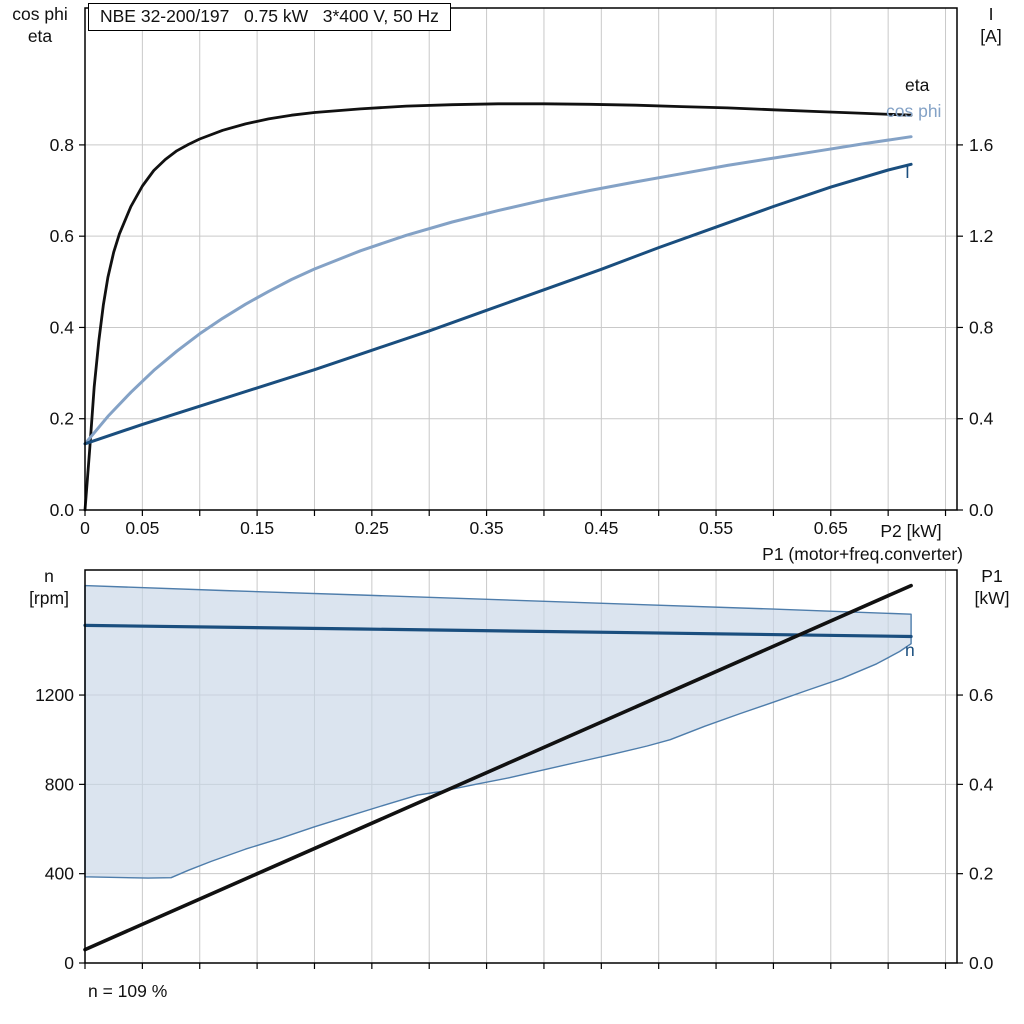  I want to click on y-left-tick-label: 1200, so click(54, 695).